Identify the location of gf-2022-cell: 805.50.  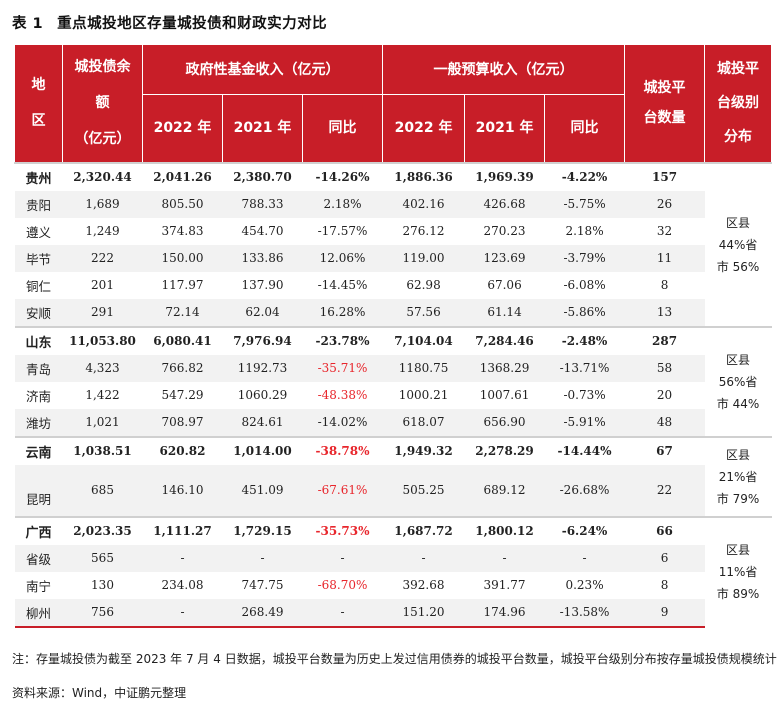
(182, 204).